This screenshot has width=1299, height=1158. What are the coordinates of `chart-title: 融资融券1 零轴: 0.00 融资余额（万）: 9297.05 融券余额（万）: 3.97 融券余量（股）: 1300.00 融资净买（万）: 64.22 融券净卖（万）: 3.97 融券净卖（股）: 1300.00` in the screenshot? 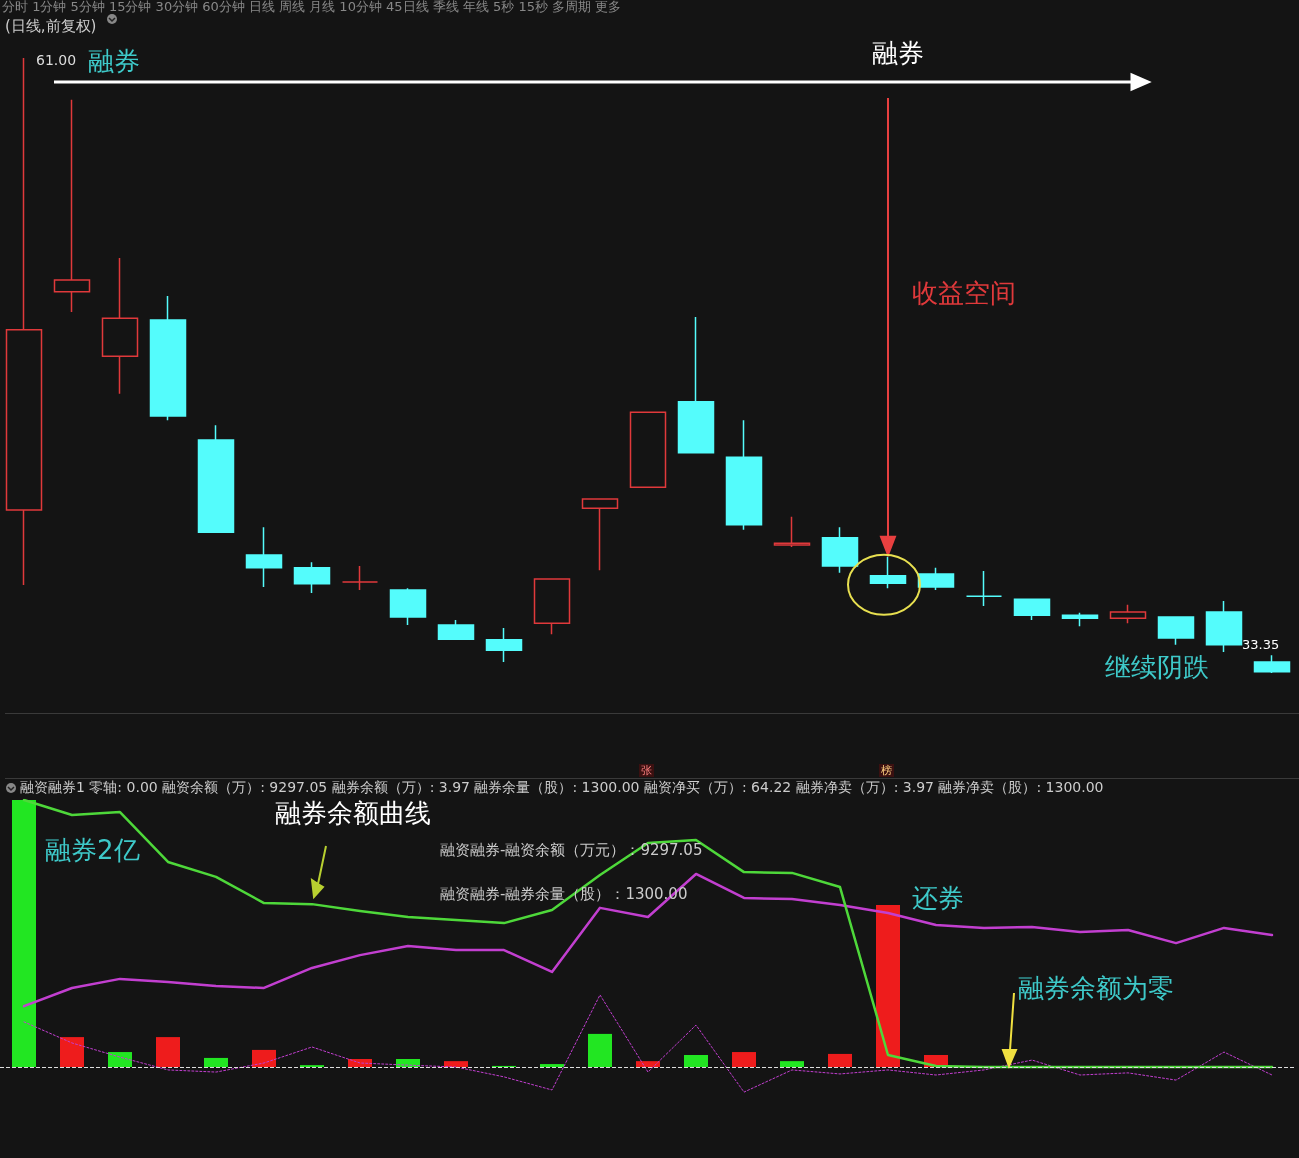 It's located at (562, 787).